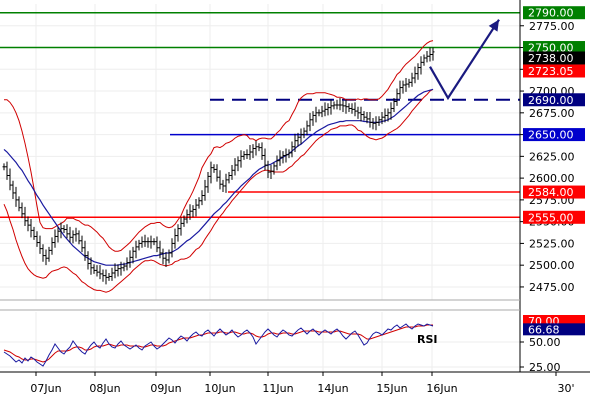  I want to click on rsi-line, so click(218, 345).